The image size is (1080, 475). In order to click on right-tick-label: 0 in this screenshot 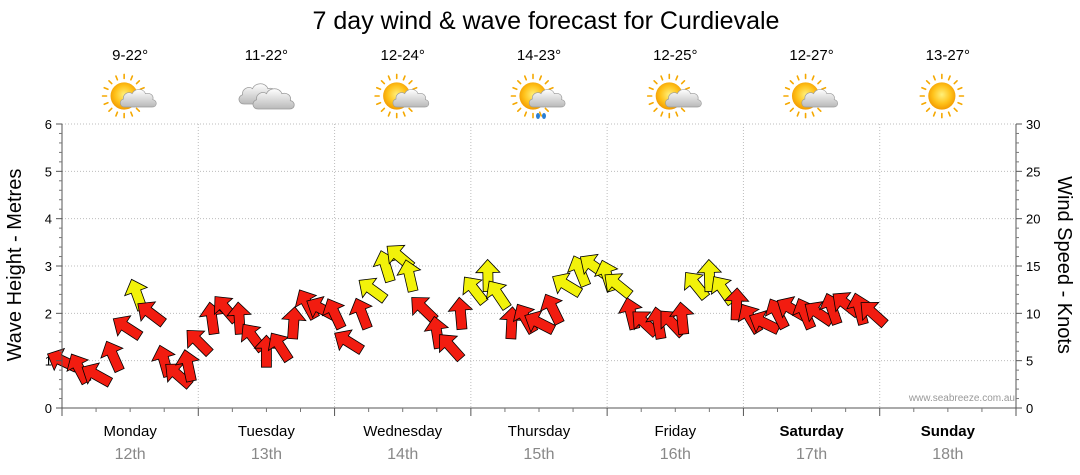, I will do `click(1029, 408)`.